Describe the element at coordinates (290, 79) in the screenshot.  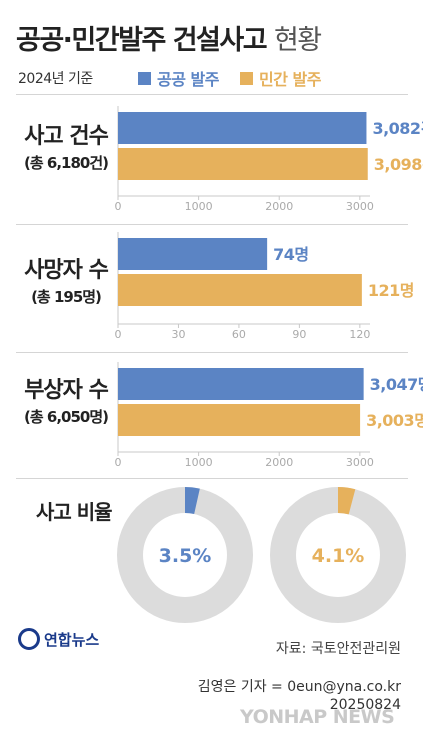
I see `legend-private-label: 민간 발주` at that location.